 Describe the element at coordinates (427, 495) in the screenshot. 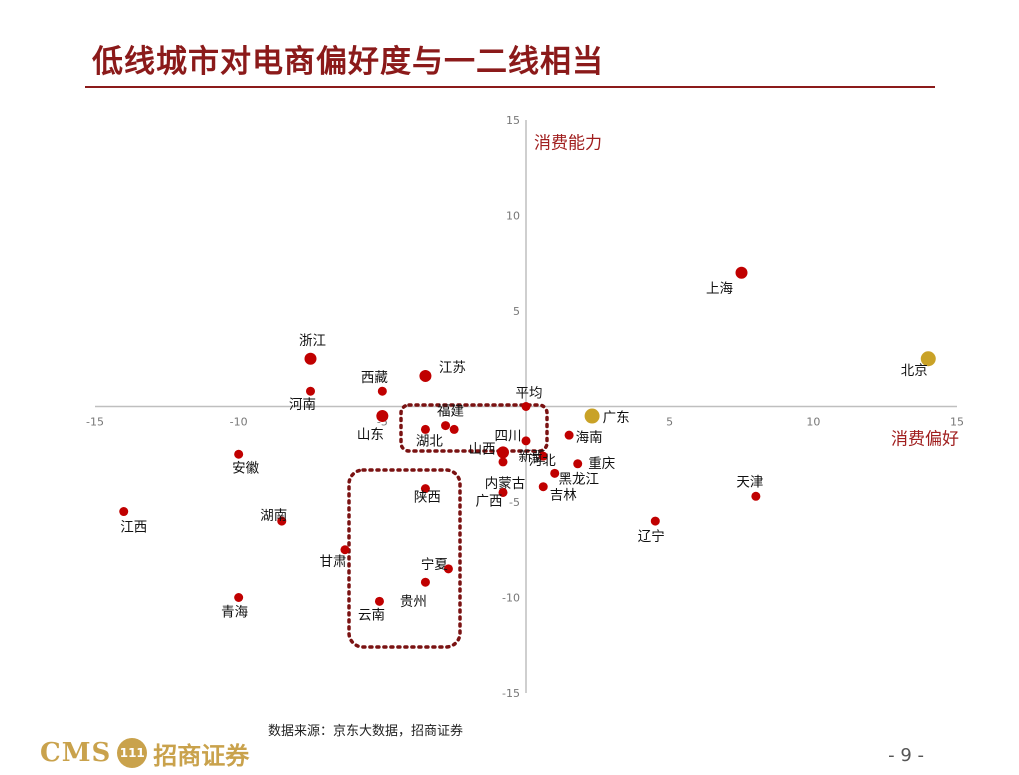

I see `chart-point: 陕西` at that location.